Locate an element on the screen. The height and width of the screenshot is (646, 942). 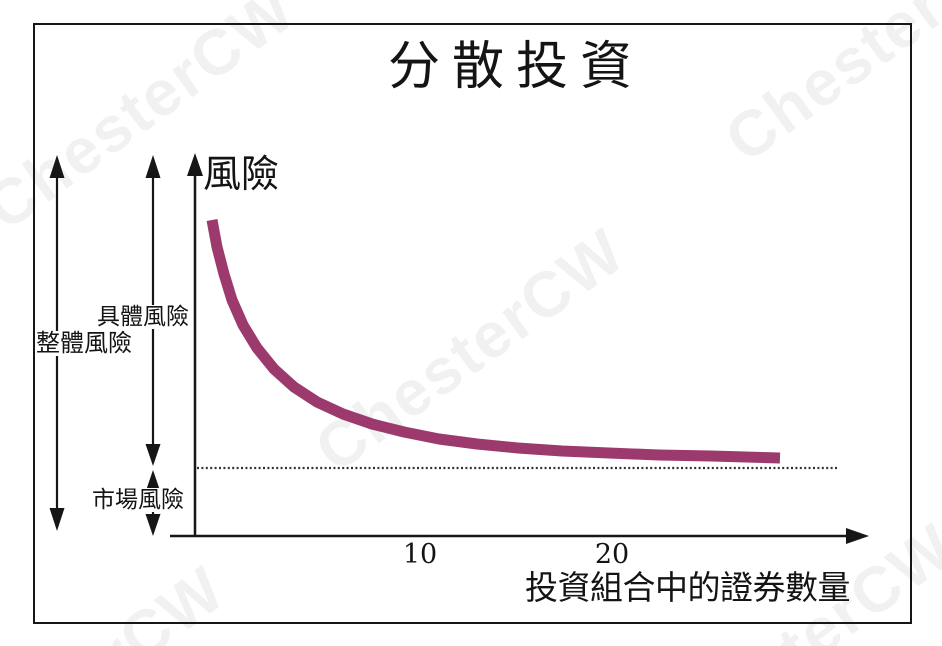
x-axis-label: 投資組合中的證券數量 is located at coordinates (688, 587).